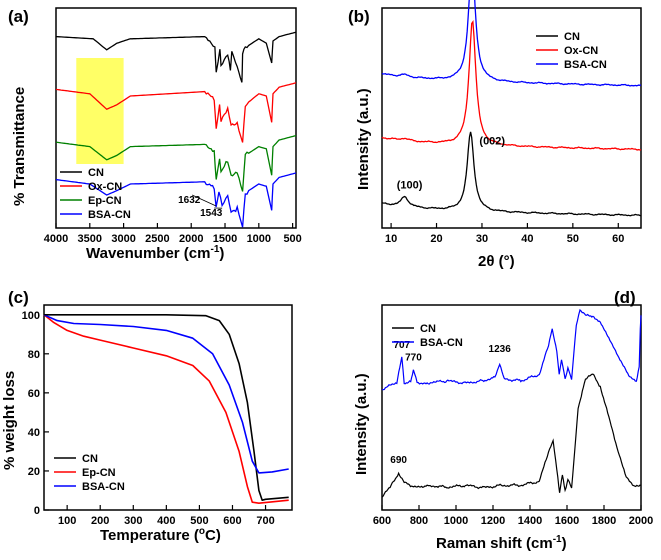  What do you see at coordinates (363, 139) in the screenshot?
I see `panel-b-y-axis-label: Intensity (a.u.)` at bounding box center [363, 139].